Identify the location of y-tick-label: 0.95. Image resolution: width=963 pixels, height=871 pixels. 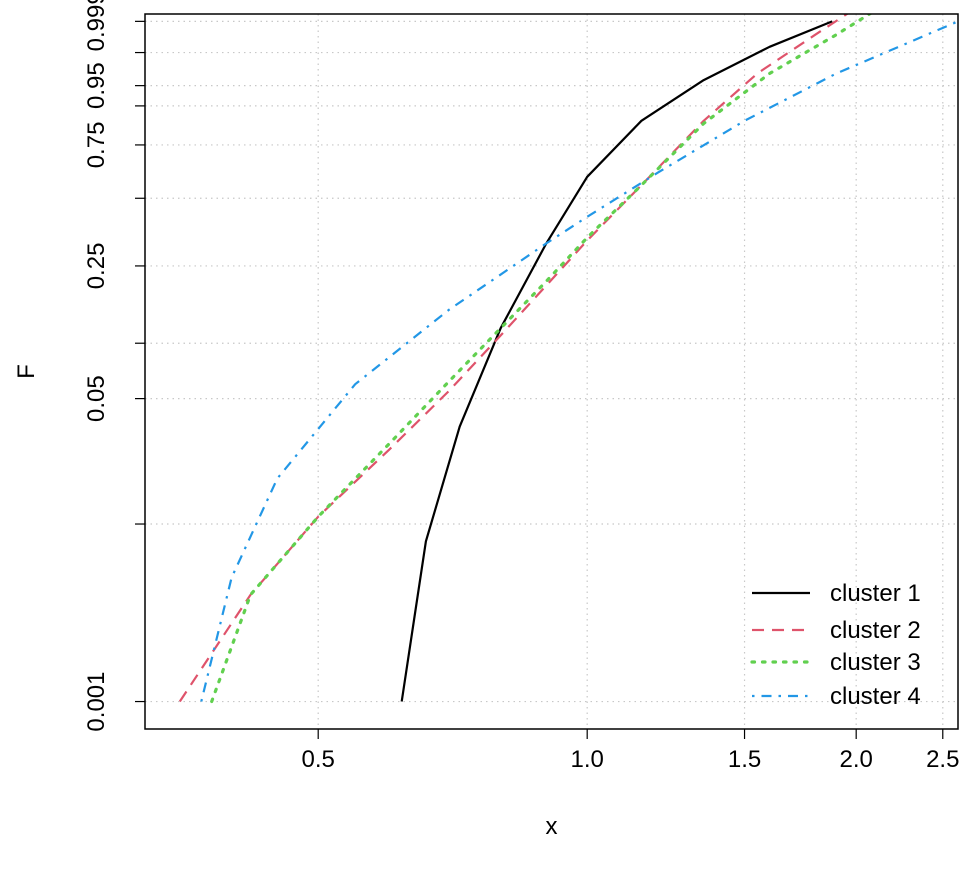
(96, 85).